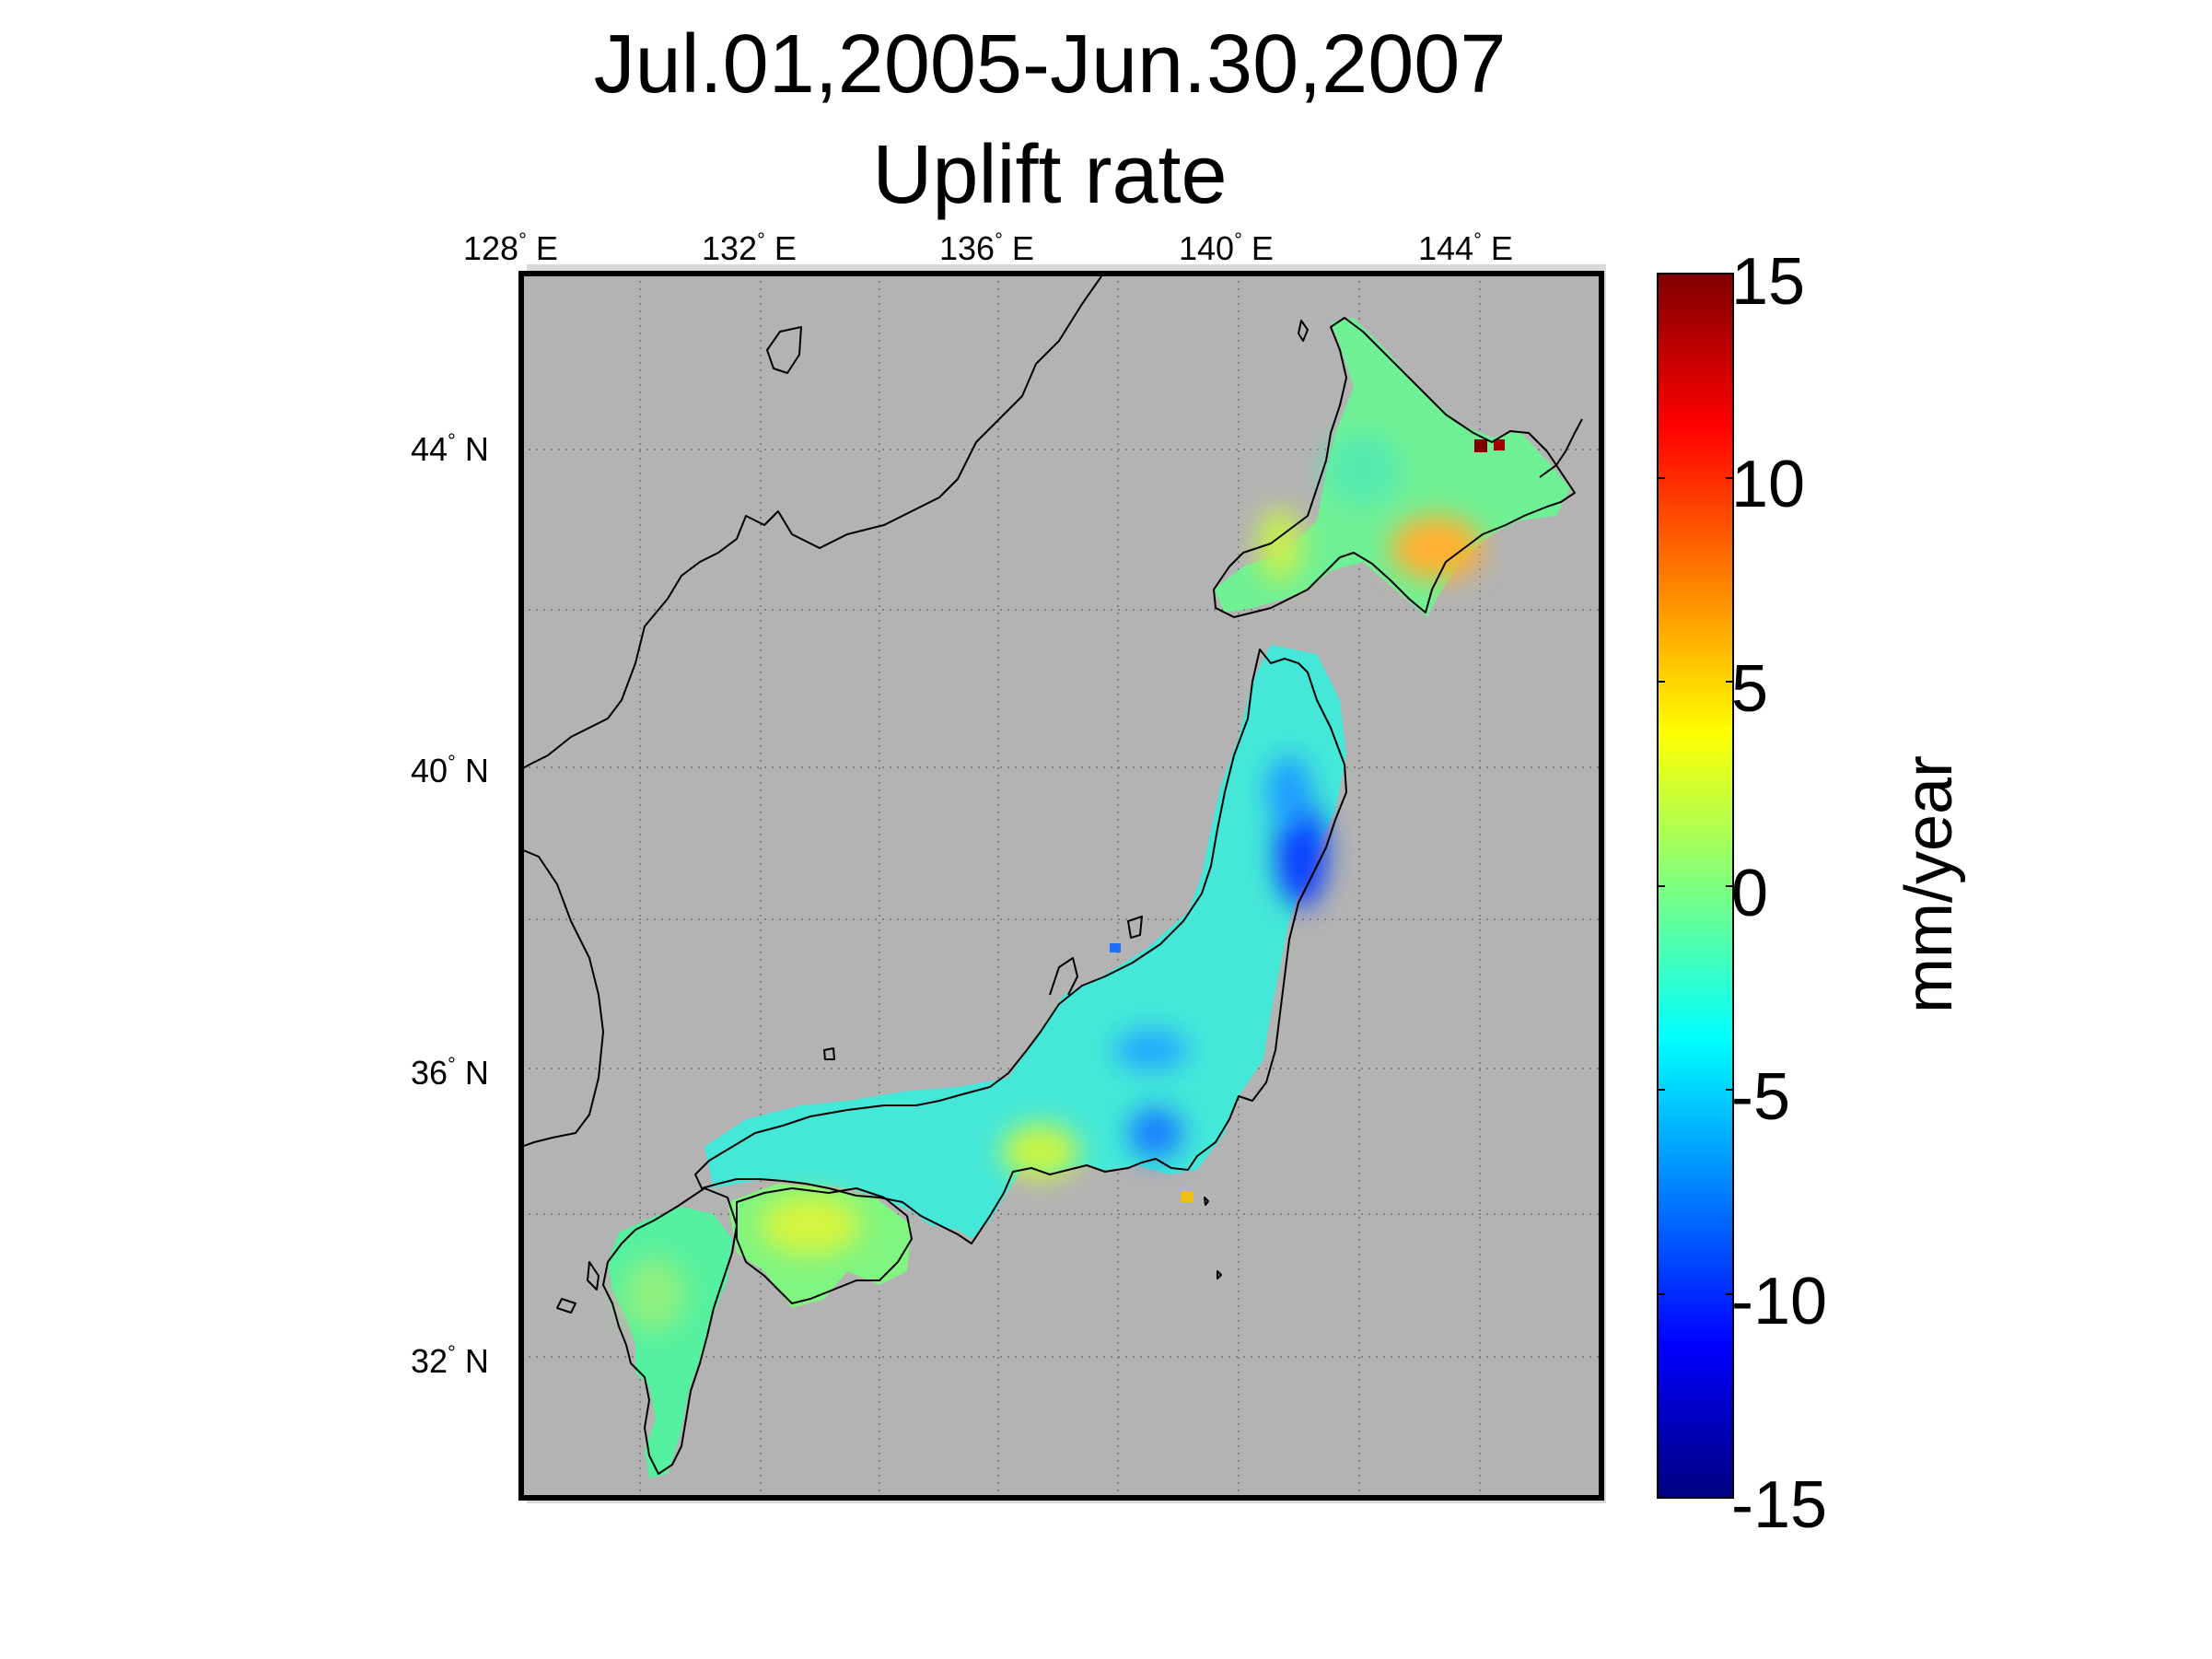  What do you see at coordinates (1226, 247) in the screenshot?
I see `lon-tick-140: 140° E` at bounding box center [1226, 247].